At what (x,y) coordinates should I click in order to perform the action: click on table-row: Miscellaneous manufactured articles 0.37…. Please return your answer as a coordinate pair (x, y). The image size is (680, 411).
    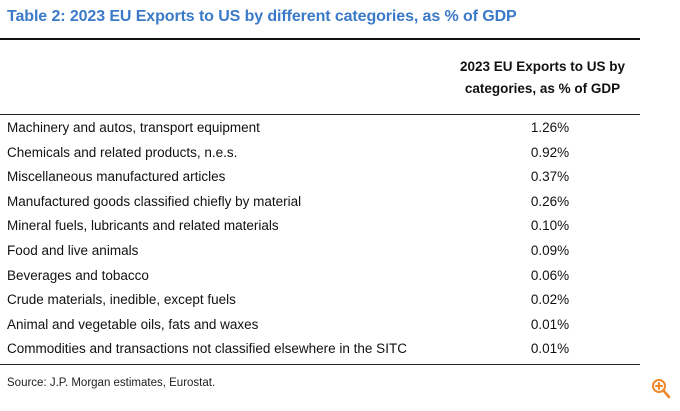
    Looking at the image, I should click on (320, 178).